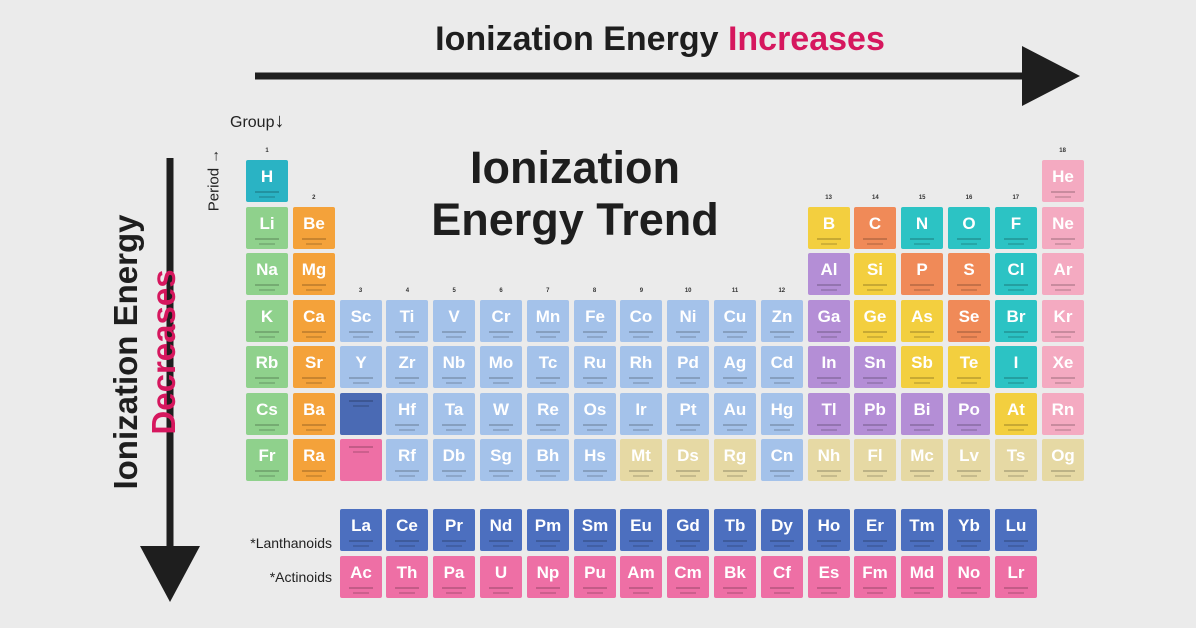  What do you see at coordinates (641, 362) in the screenshot?
I see `element-symbol: Rh` at bounding box center [641, 362].